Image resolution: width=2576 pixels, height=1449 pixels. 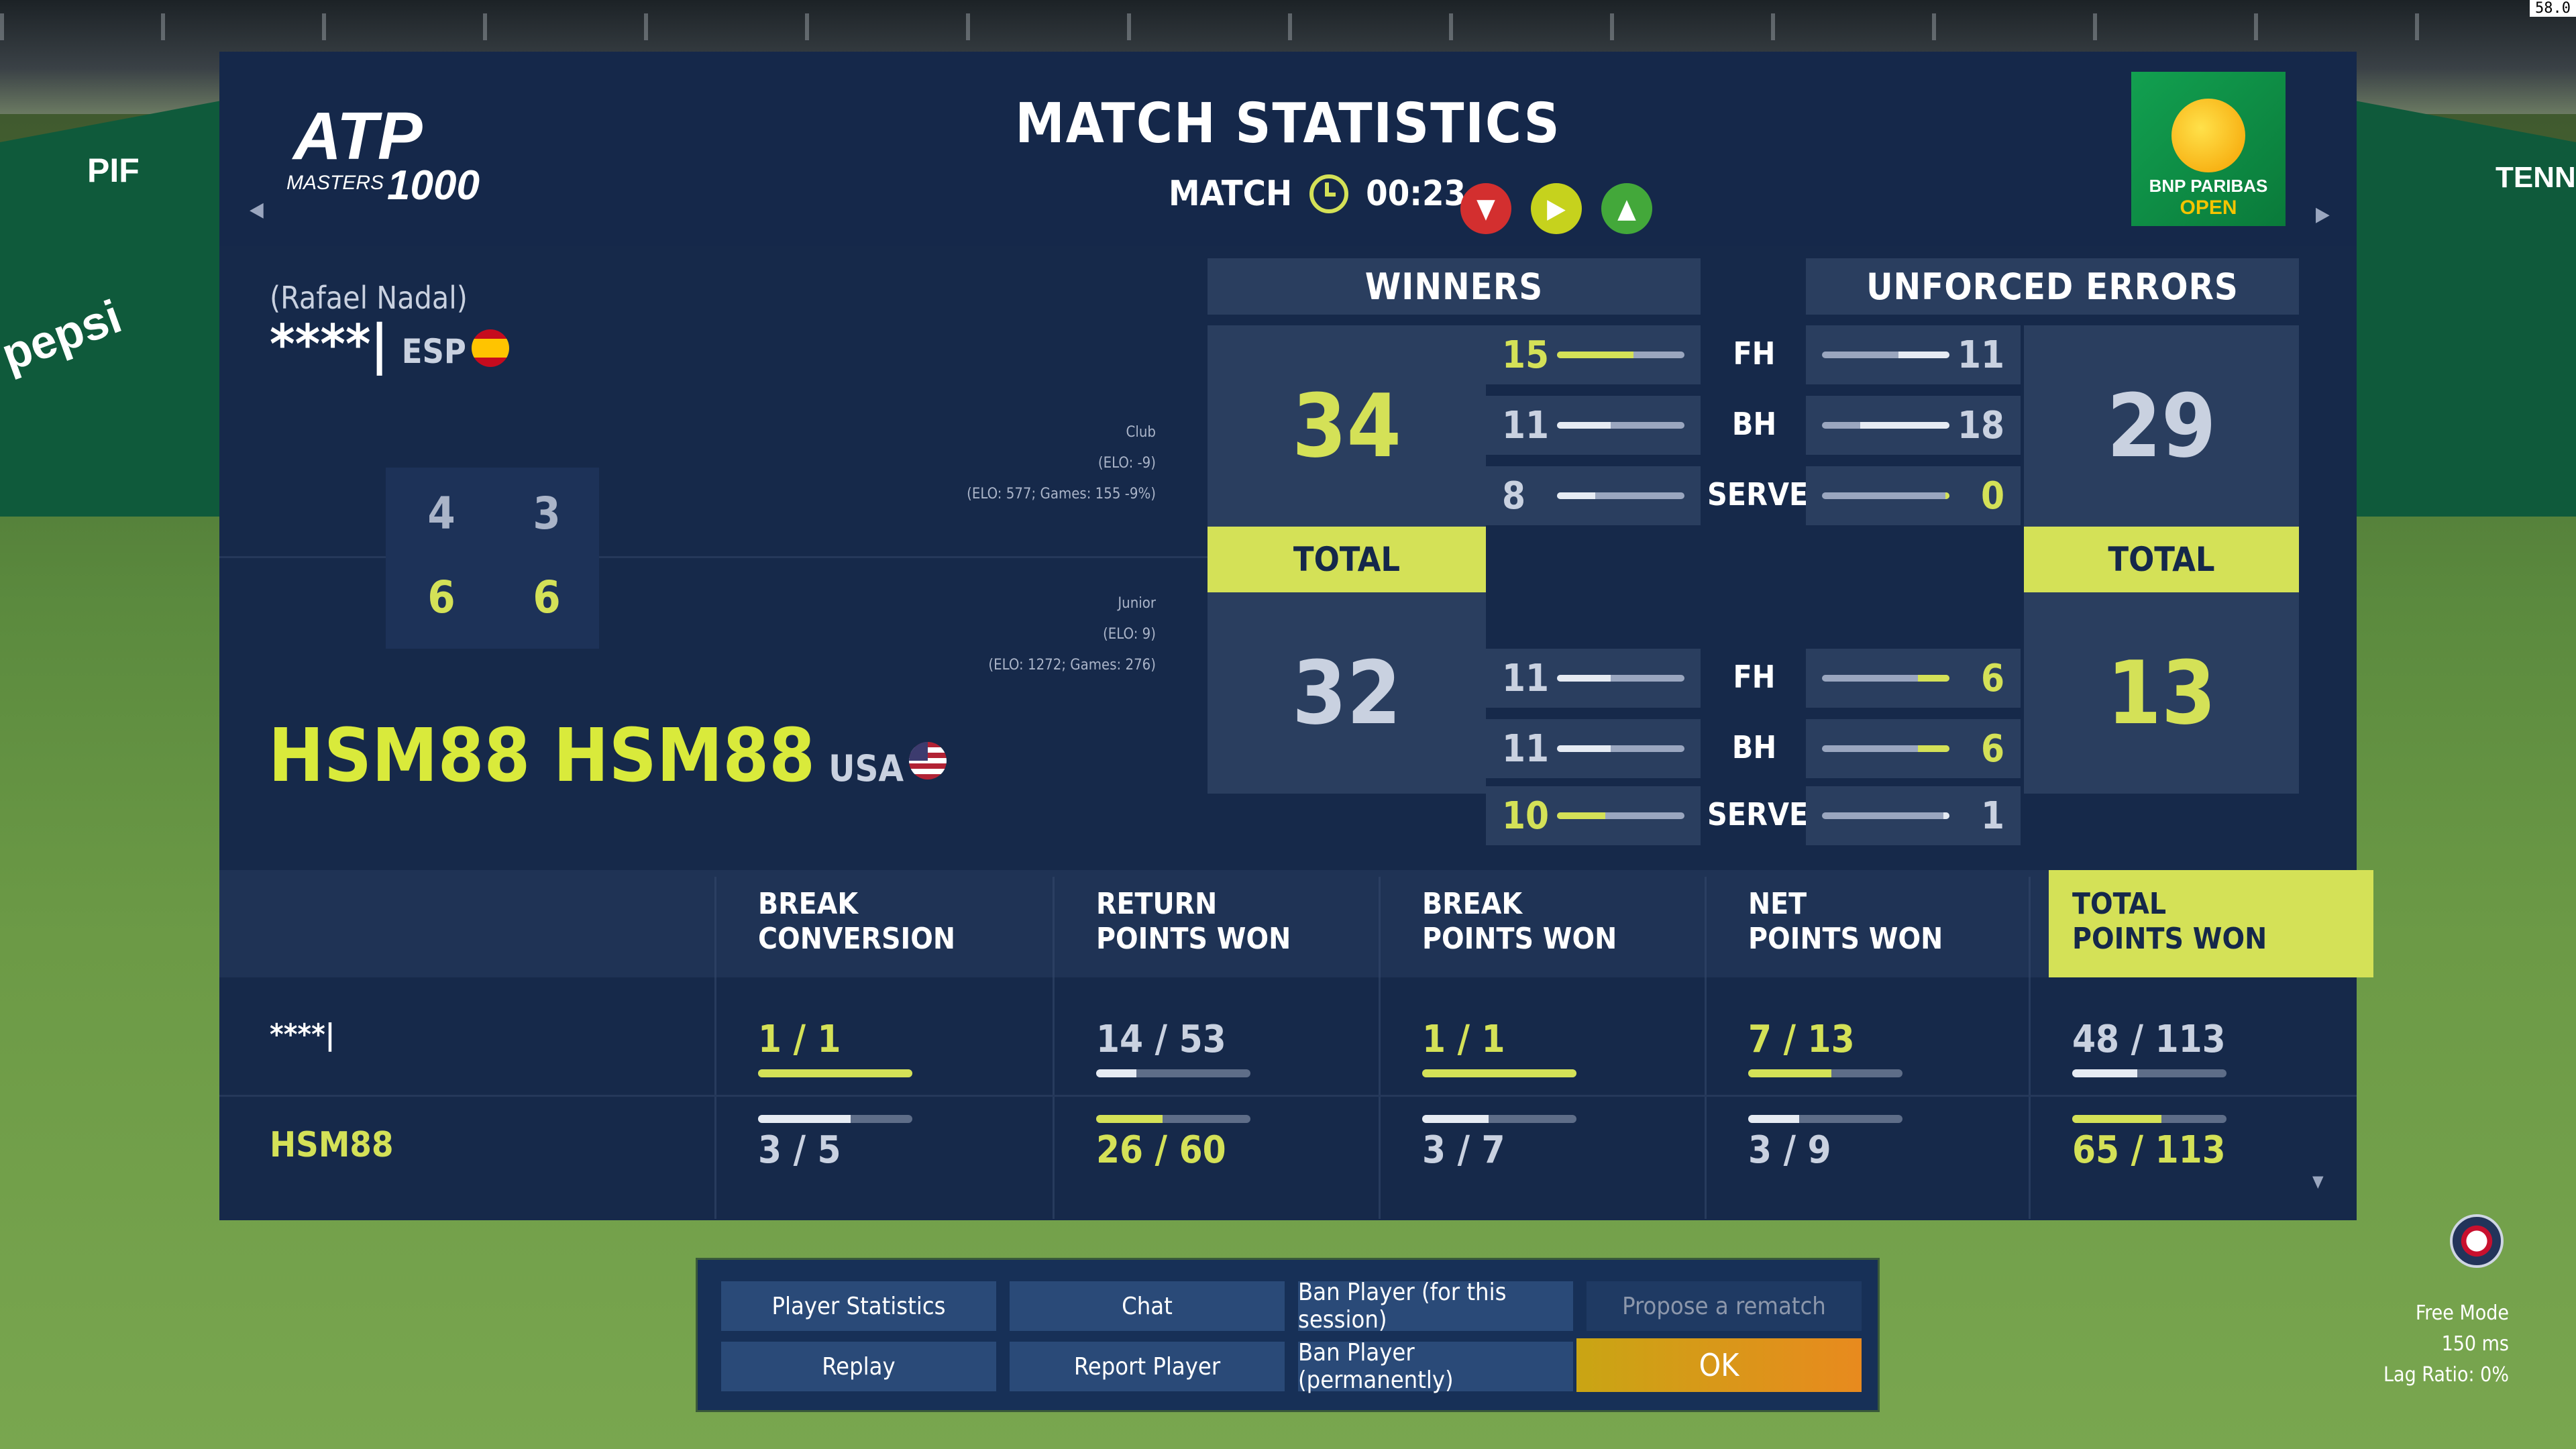 I want to click on winners-cell: 10, so click(x=1593, y=815).